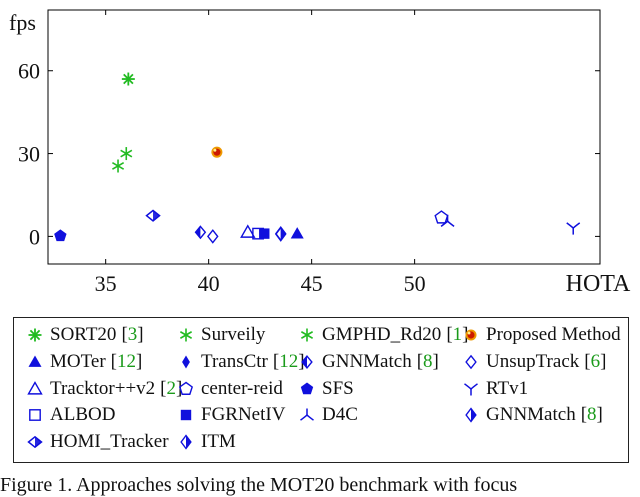  Describe the element at coordinates (242, 388) in the screenshot. I see `legend-label: center-reid` at that location.